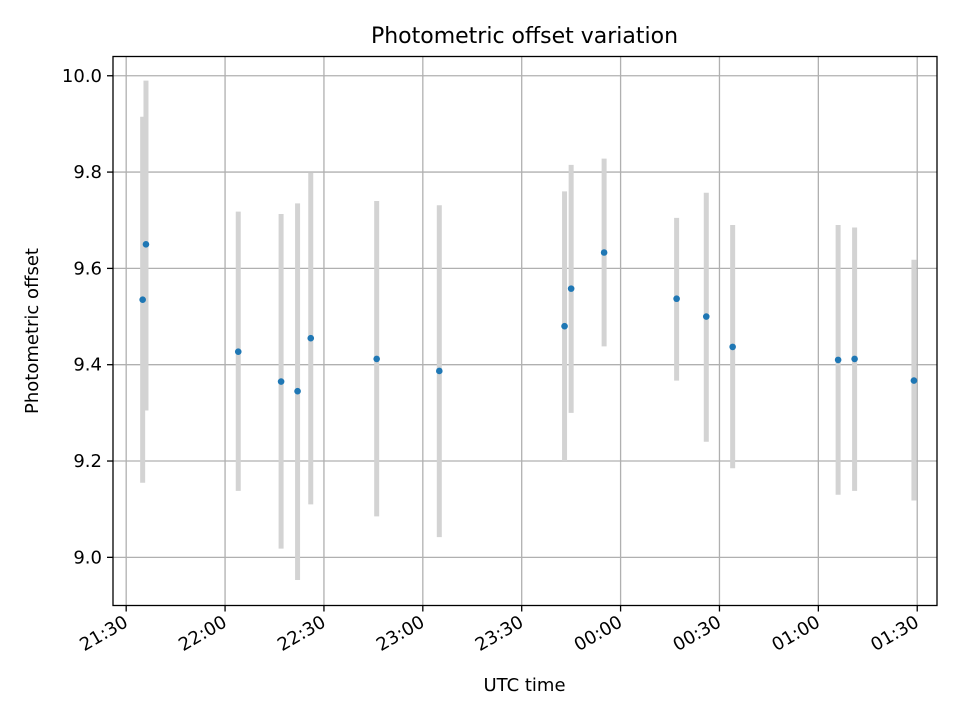 The width and height of the screenshot is (960, 720). Describe the element at coordinates (32, 331) in the screenshot. I see `y-axis-title: Photometric offset` at that location.